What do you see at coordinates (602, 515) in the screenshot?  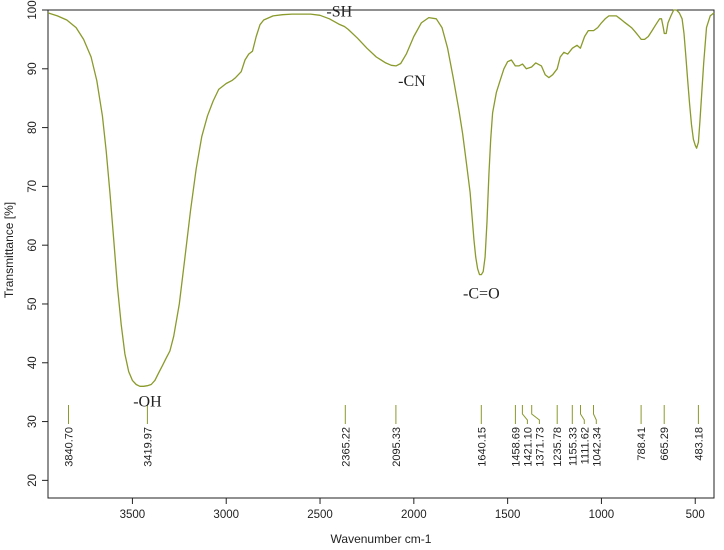 I see `x-tick-label: 1000` at bounding box center [602, 515].